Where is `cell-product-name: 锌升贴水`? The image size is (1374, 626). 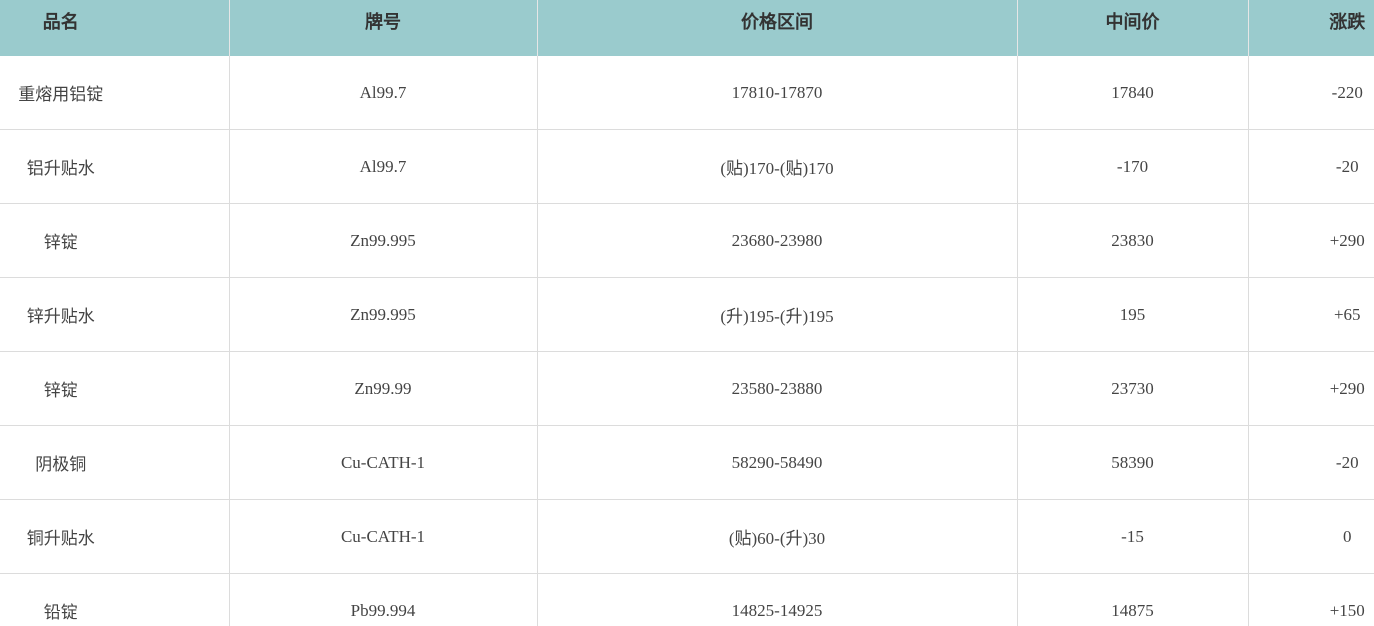
cell-product-name: 锌升贴水 is located at coordinates (115, 314).